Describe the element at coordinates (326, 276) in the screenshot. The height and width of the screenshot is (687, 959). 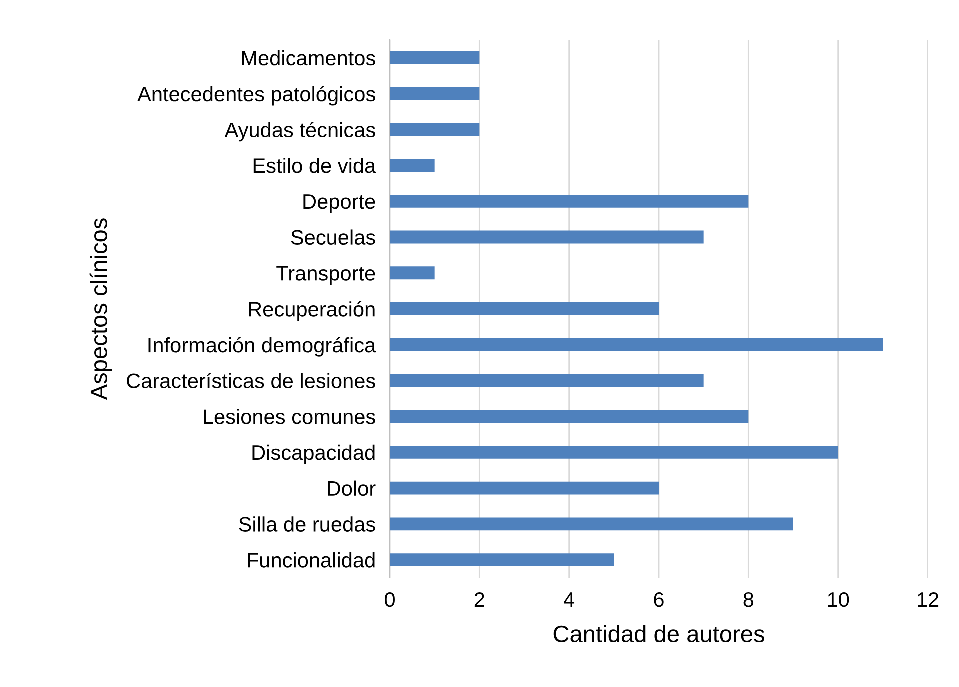
I see `y-tick-label: Transporte` at that location.